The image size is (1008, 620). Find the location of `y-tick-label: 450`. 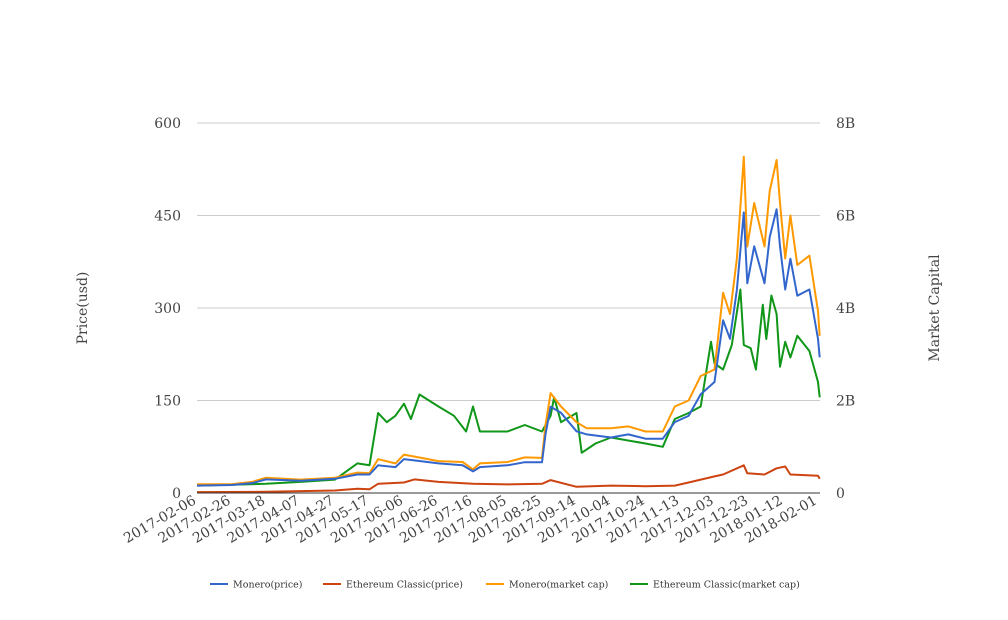

y-tick-label: 450 is located at coordinates (167, 217).